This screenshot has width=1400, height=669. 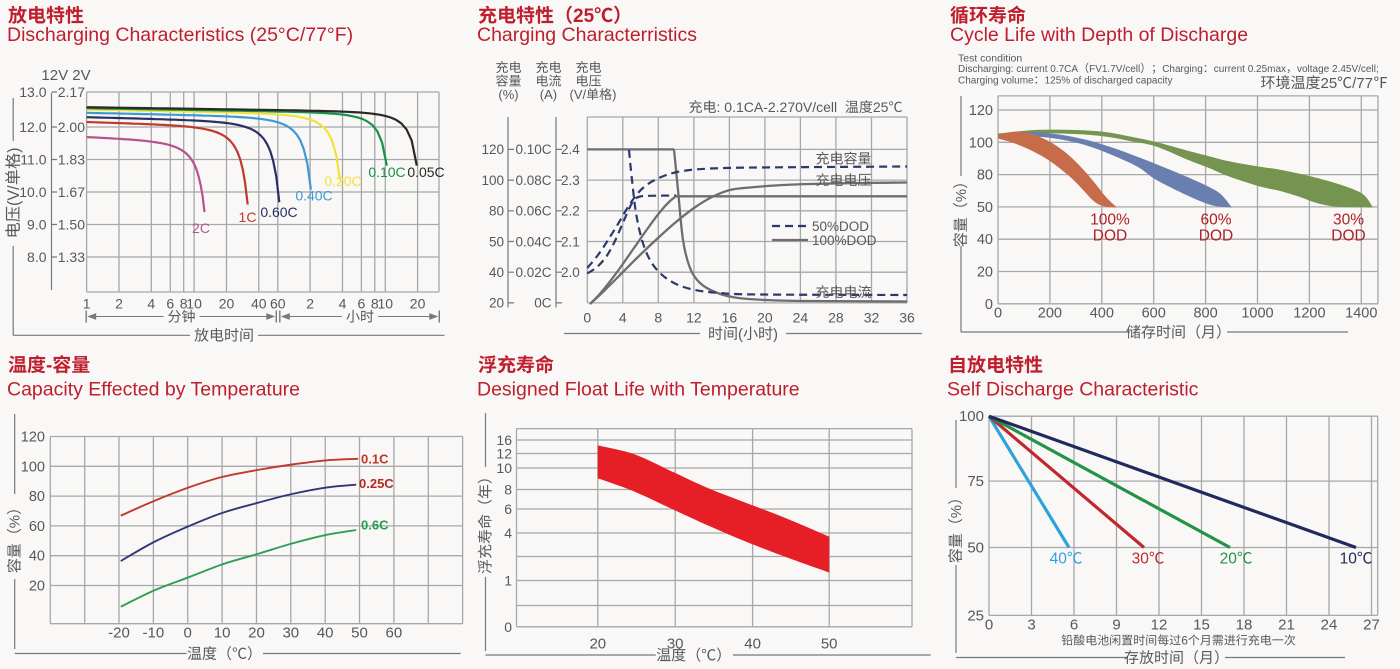 What do you see at coordinates (1099, 35) in the screenshot?
I see `svg-text:Cycle Life with Depth of Disch: Cycle Life with Depth of Discharge` at bounding box center [1099, 35].